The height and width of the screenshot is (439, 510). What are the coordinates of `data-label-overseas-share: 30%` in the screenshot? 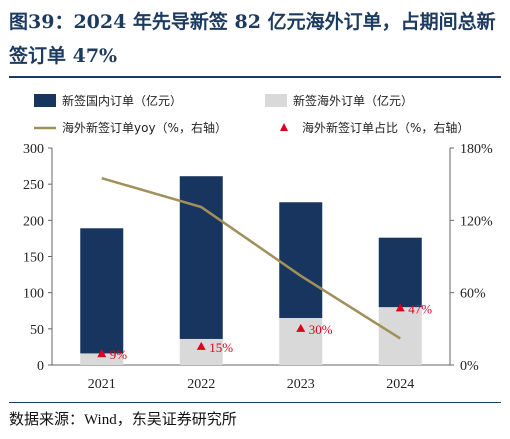 It's located at (321, 329).